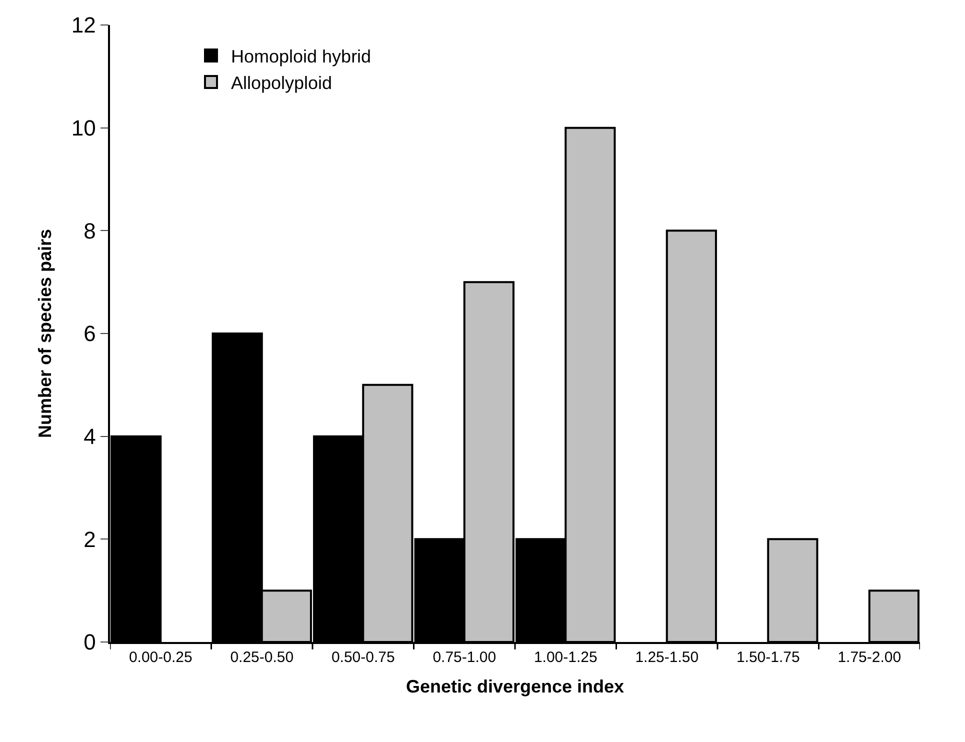  Describe the element at coordinates (464, 657) in the screenshot. I see `x-tick-label: 0.75-1.00` at that location.